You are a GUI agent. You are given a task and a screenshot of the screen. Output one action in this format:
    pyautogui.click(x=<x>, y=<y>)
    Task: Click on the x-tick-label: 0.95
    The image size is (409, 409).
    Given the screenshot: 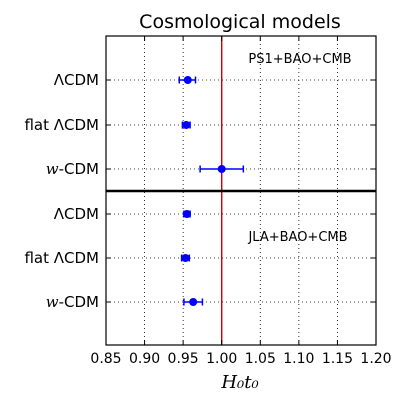 What is the action you would take?
    pyautogui.click(x=183, y=359)
    